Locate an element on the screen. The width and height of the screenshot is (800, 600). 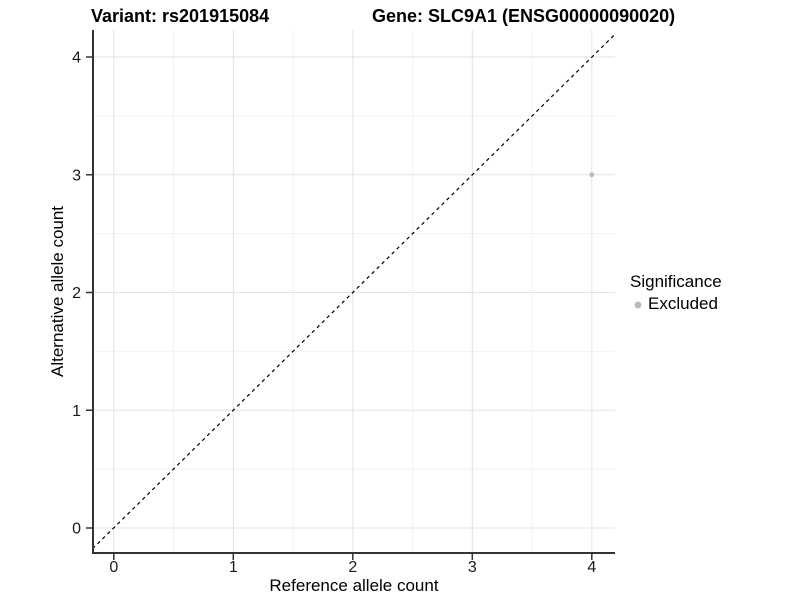
legend-item-label: Excluded is located at coordinates (683, 303).